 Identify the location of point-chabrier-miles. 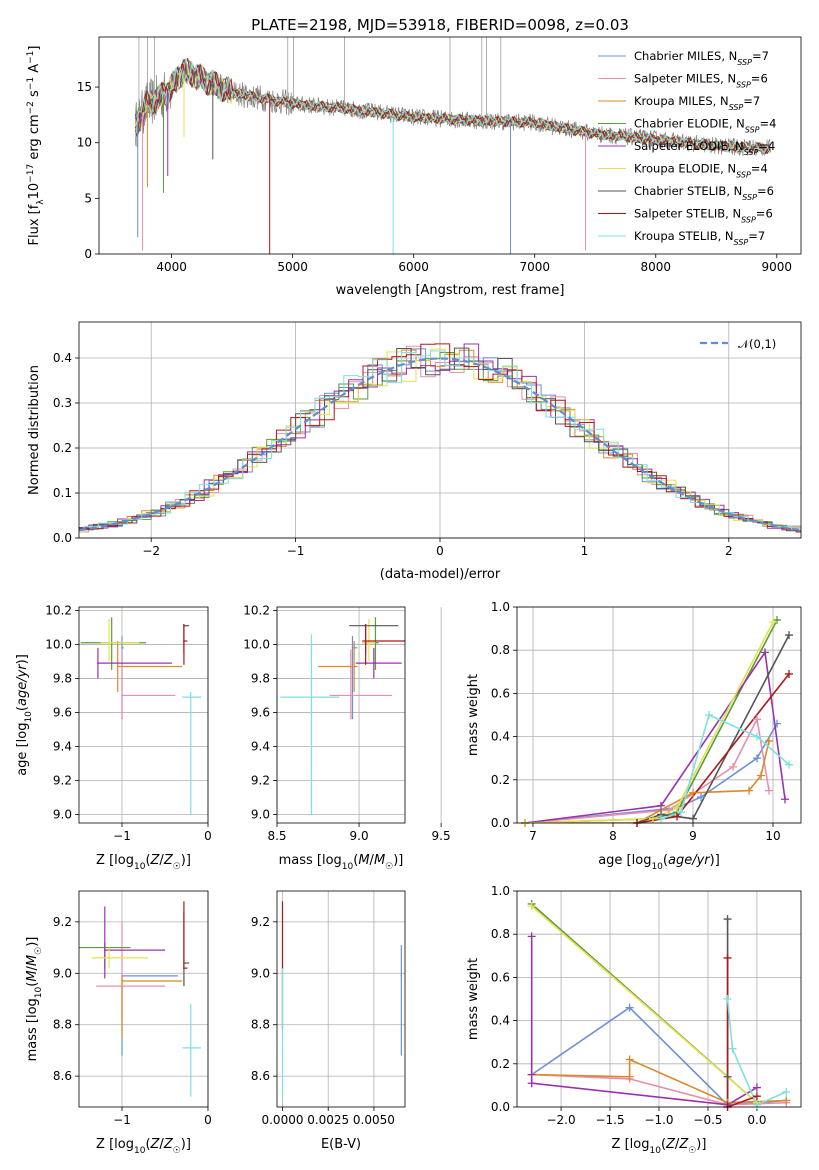
(352, 648).